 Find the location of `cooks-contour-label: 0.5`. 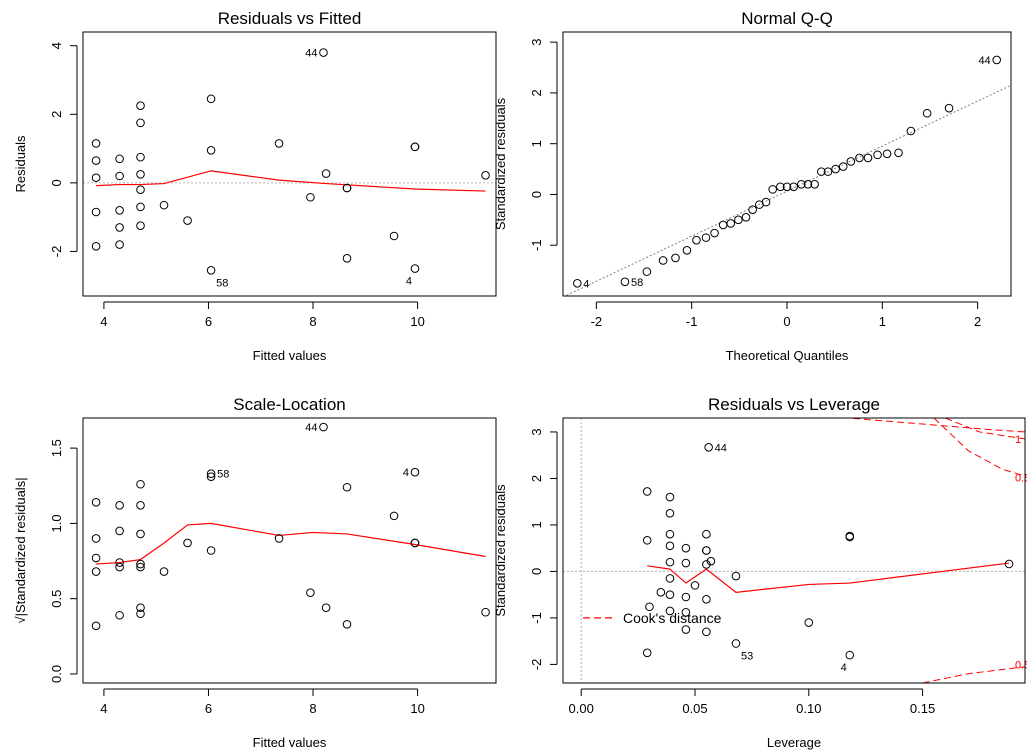

cooks-contour-label: 0.5 is located at coordinates (1021, 479).